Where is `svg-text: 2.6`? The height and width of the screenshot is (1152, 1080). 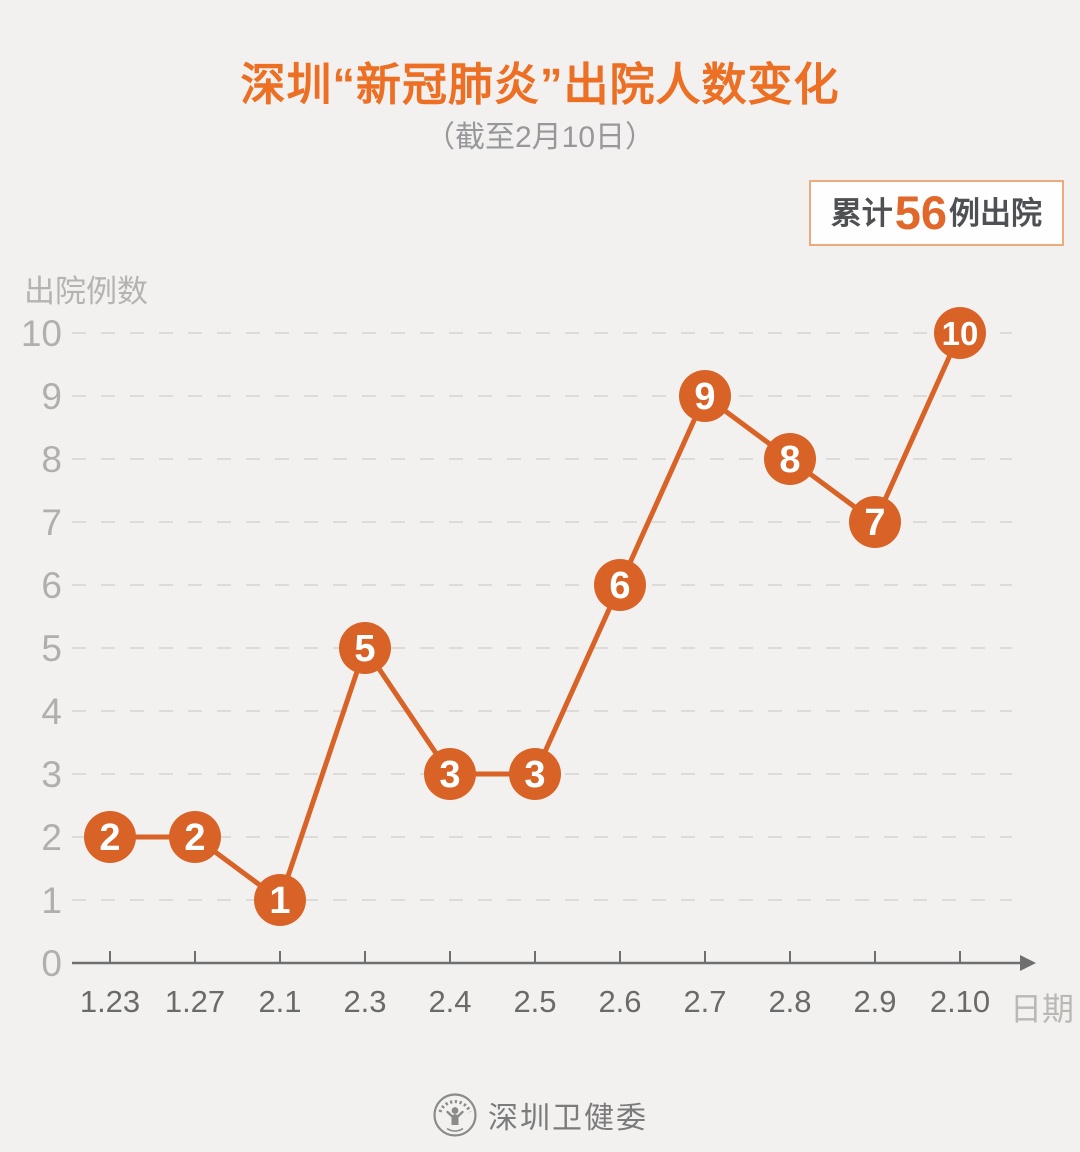
svg-text: 2.6 is located at coordinates (619, 1001).